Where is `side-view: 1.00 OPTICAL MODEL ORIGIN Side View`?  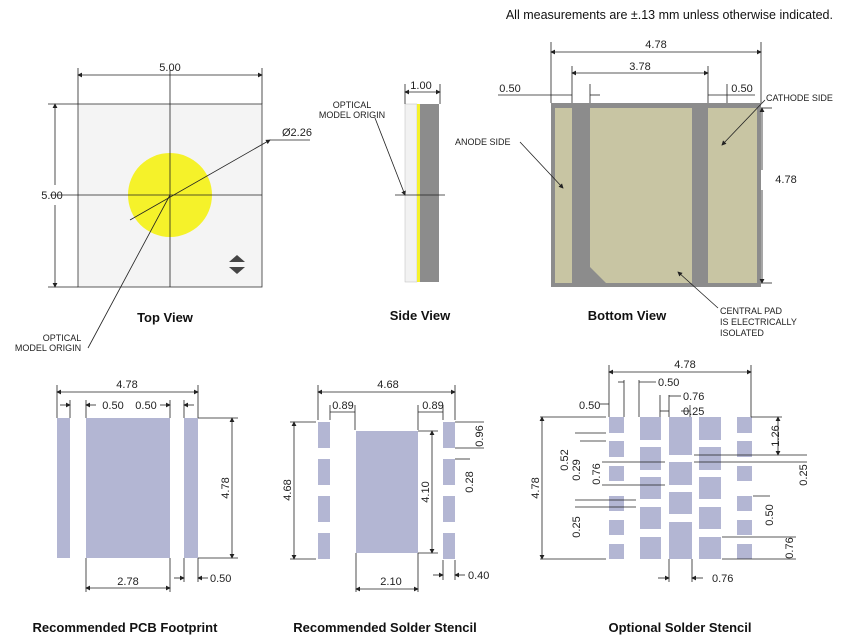 side-view: 1.00 OPTICAL MODEL ORIGIN Side View is located at coordinates (385, 201).